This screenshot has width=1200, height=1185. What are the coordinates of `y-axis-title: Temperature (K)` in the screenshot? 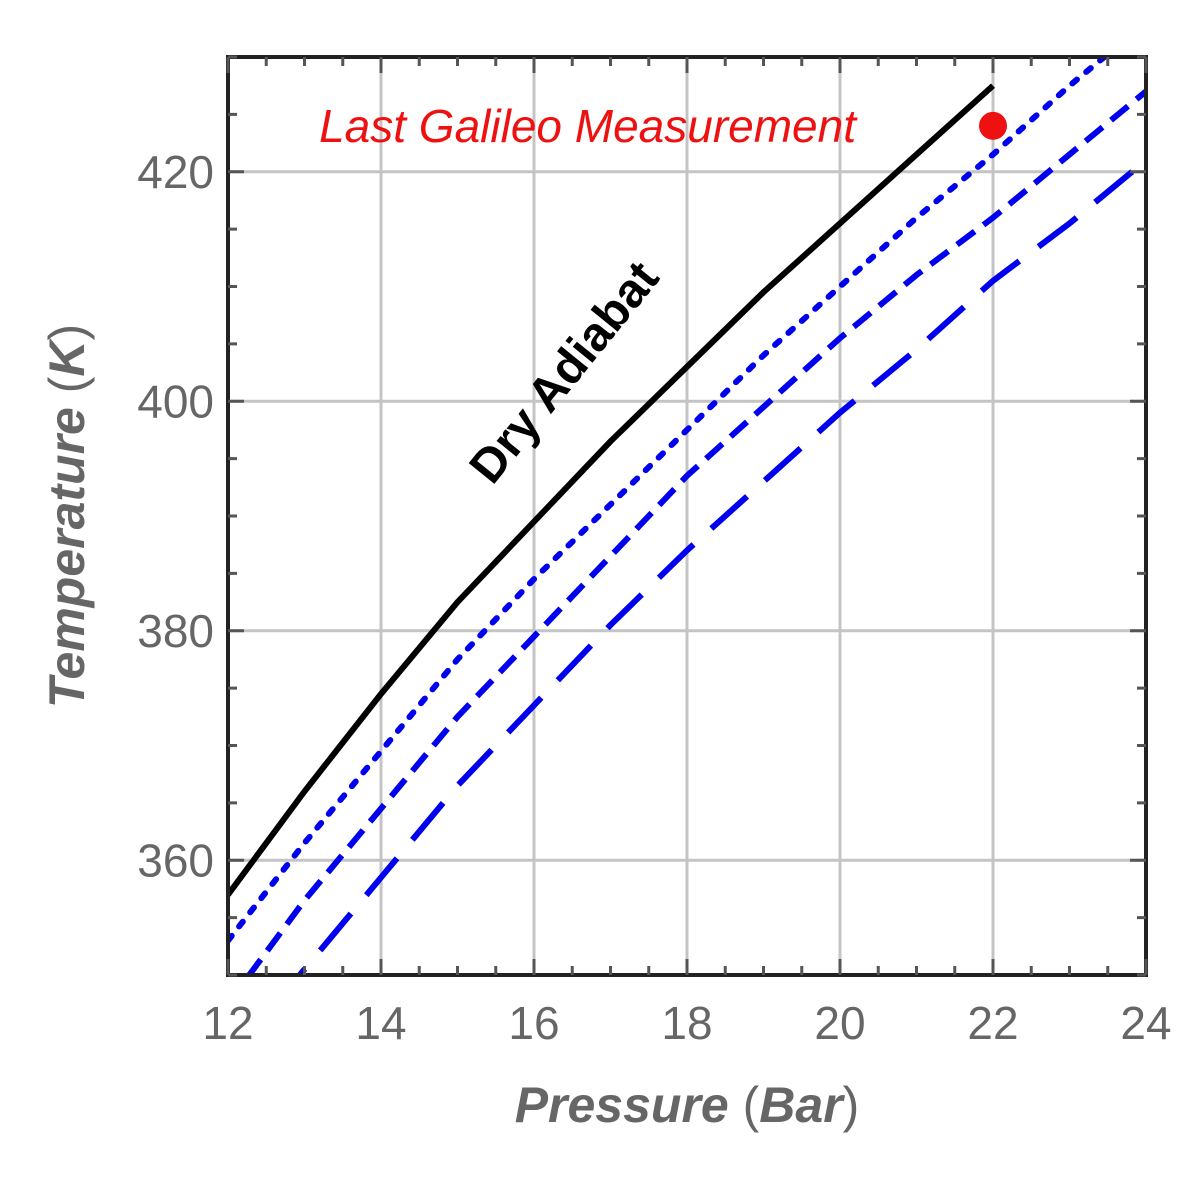 It's located at (67, 516).